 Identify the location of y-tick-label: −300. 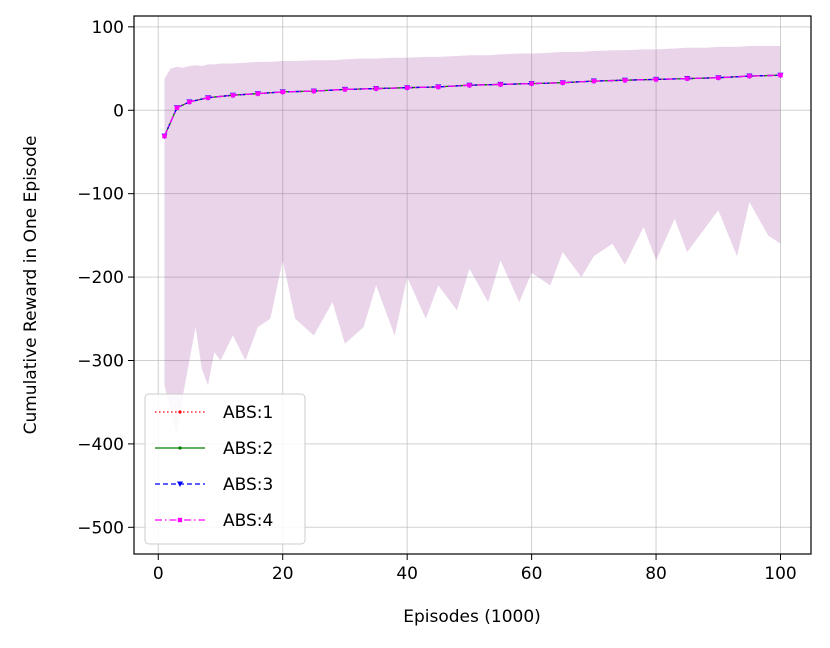
(100, 361).